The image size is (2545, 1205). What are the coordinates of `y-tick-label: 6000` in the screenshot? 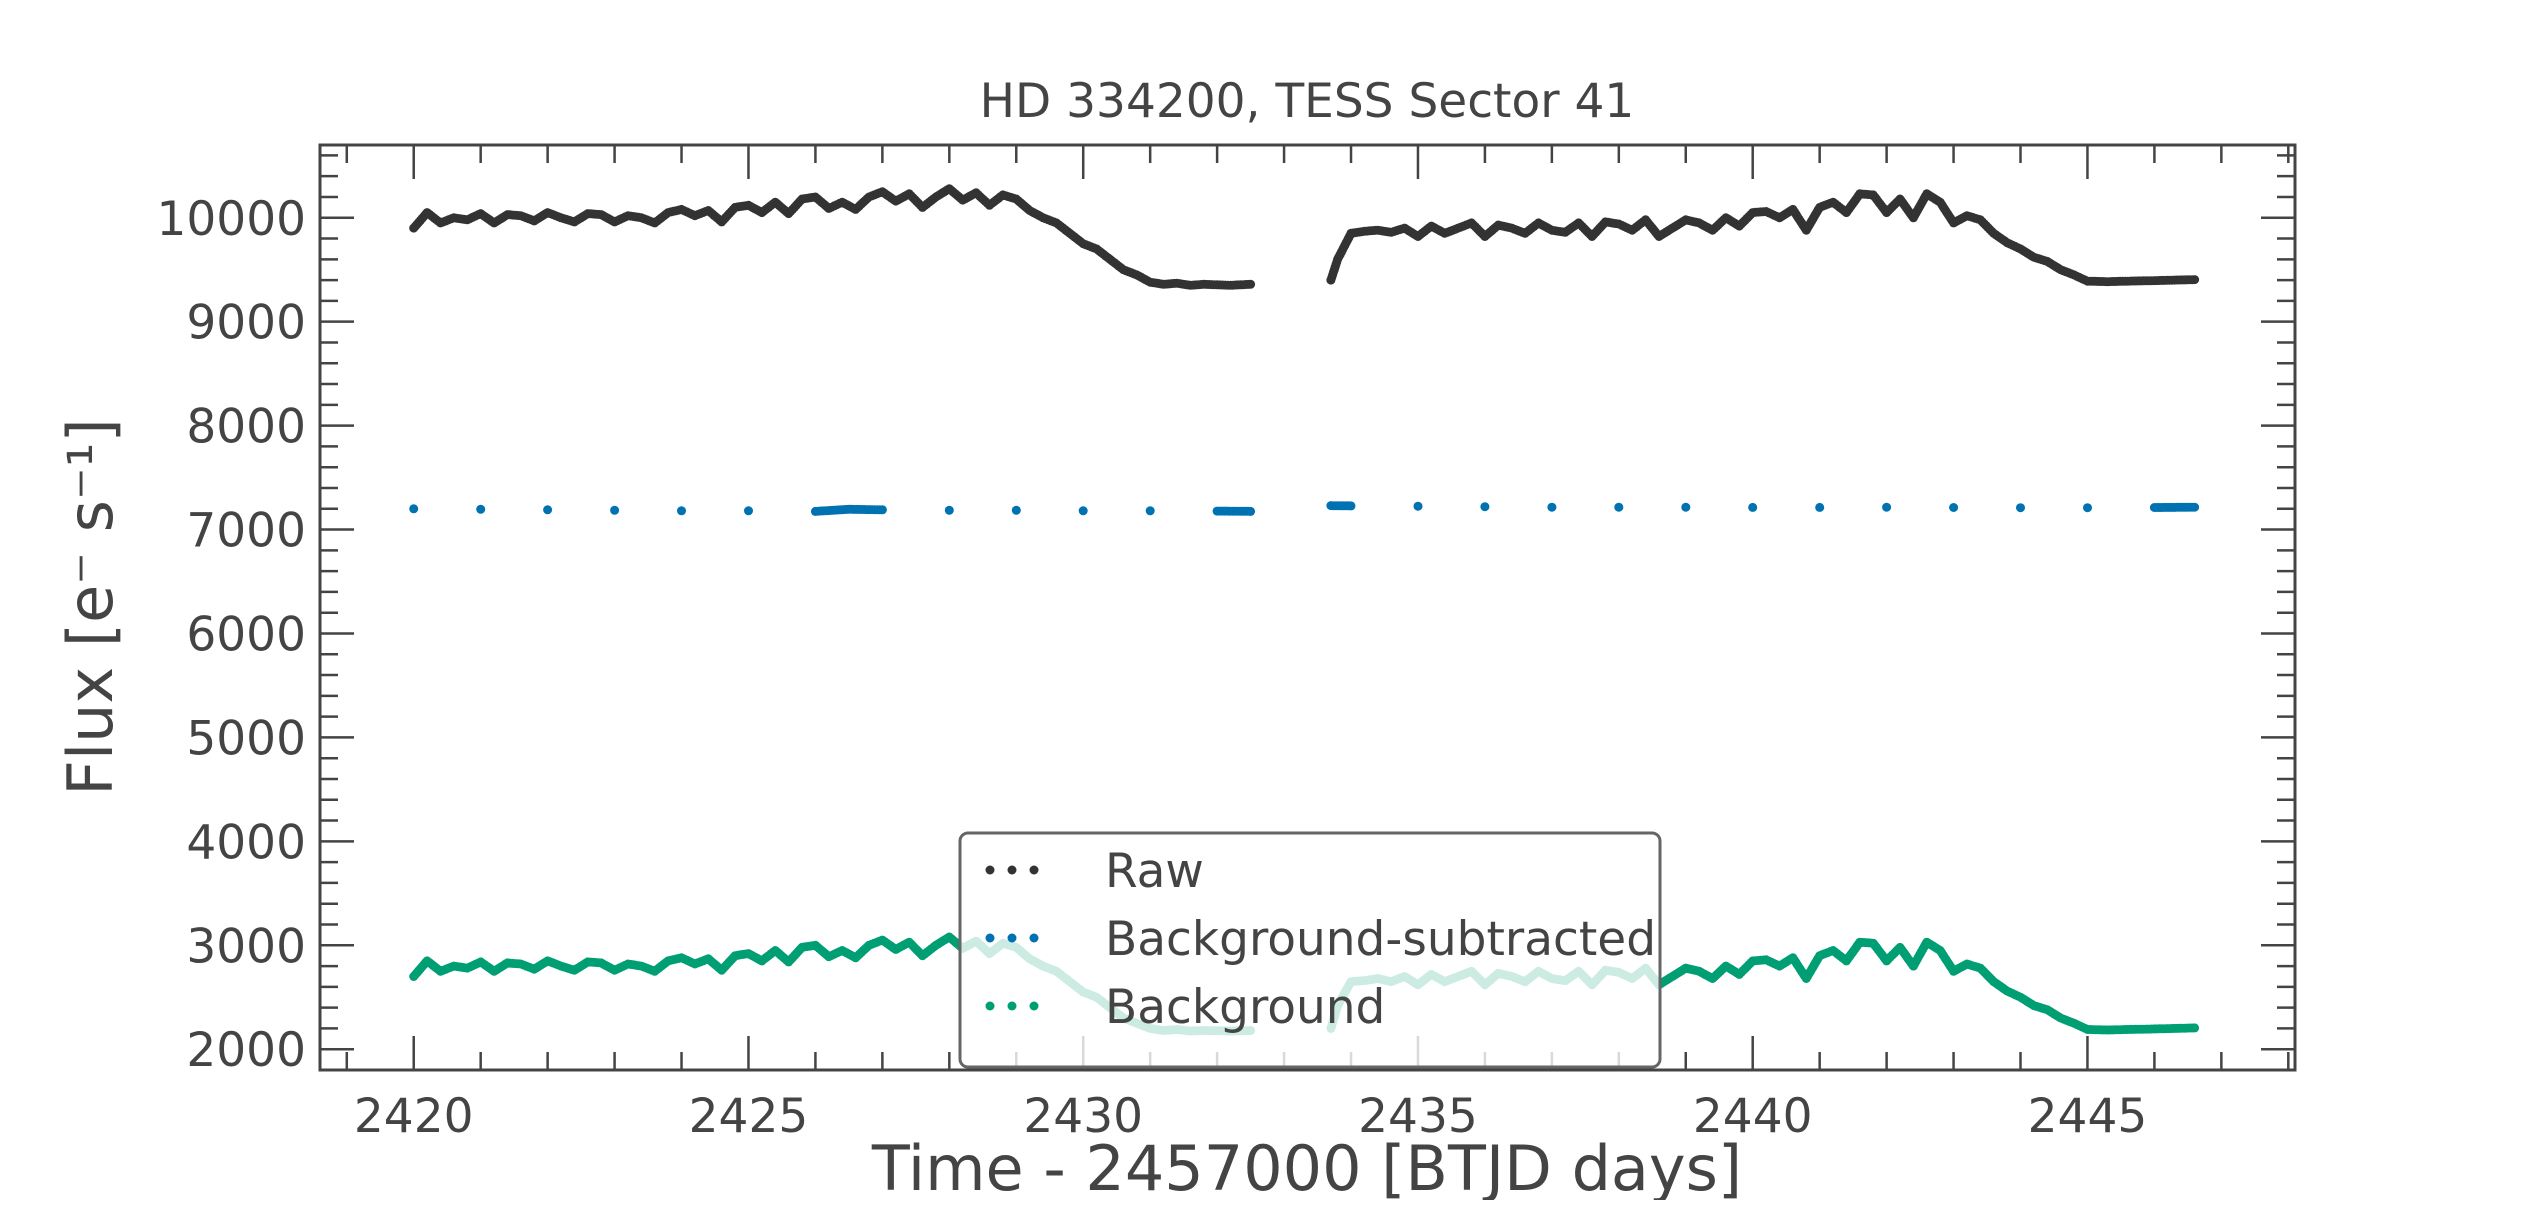 It's located at (246, 634).